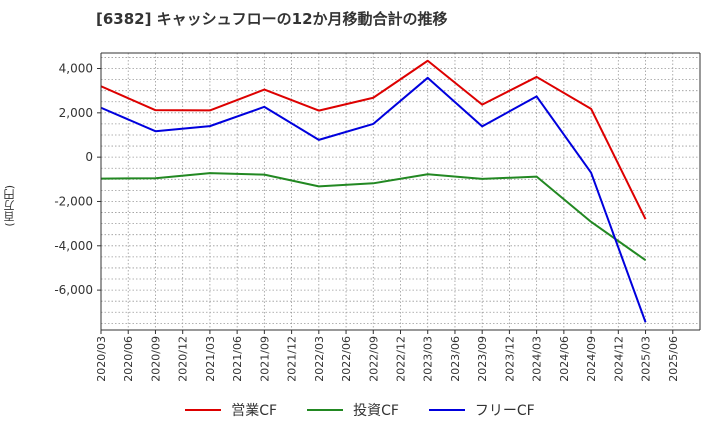  What do you see at coordinates (428, 359) in the screenshot?
I see `x-tick-label: 2023/03` at bounding box center [428, 359].